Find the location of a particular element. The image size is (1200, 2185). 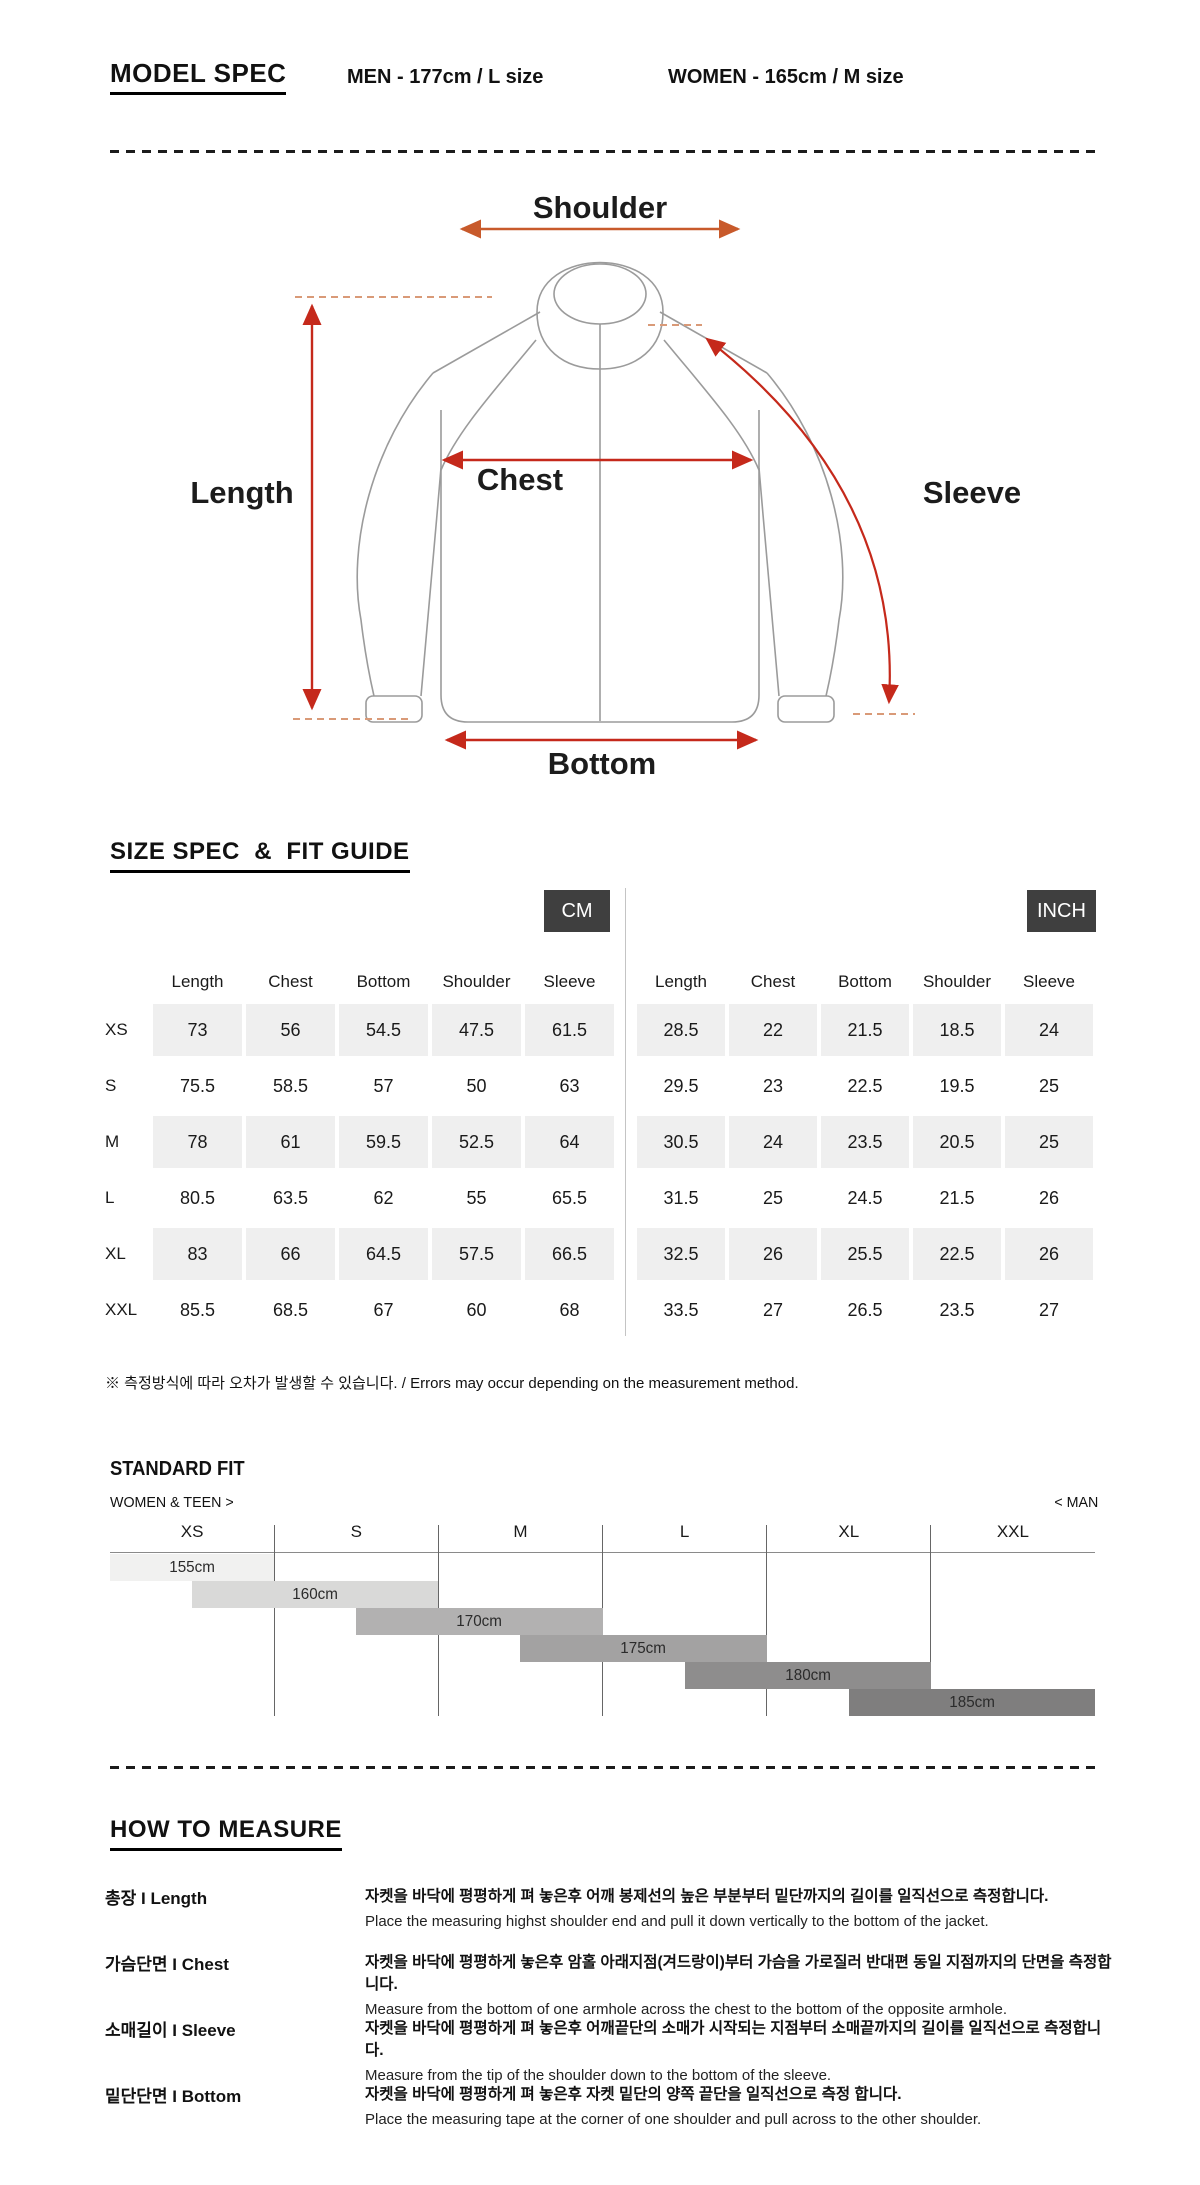

dashed-divider-top is located at coordinates (604, 151).